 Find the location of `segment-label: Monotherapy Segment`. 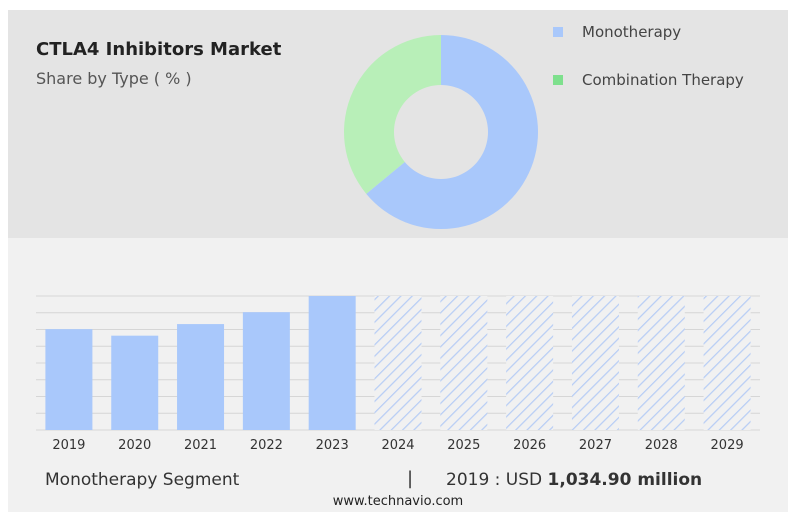

segment-label: Monotherapy Segment is located at coordinates (142, 480).